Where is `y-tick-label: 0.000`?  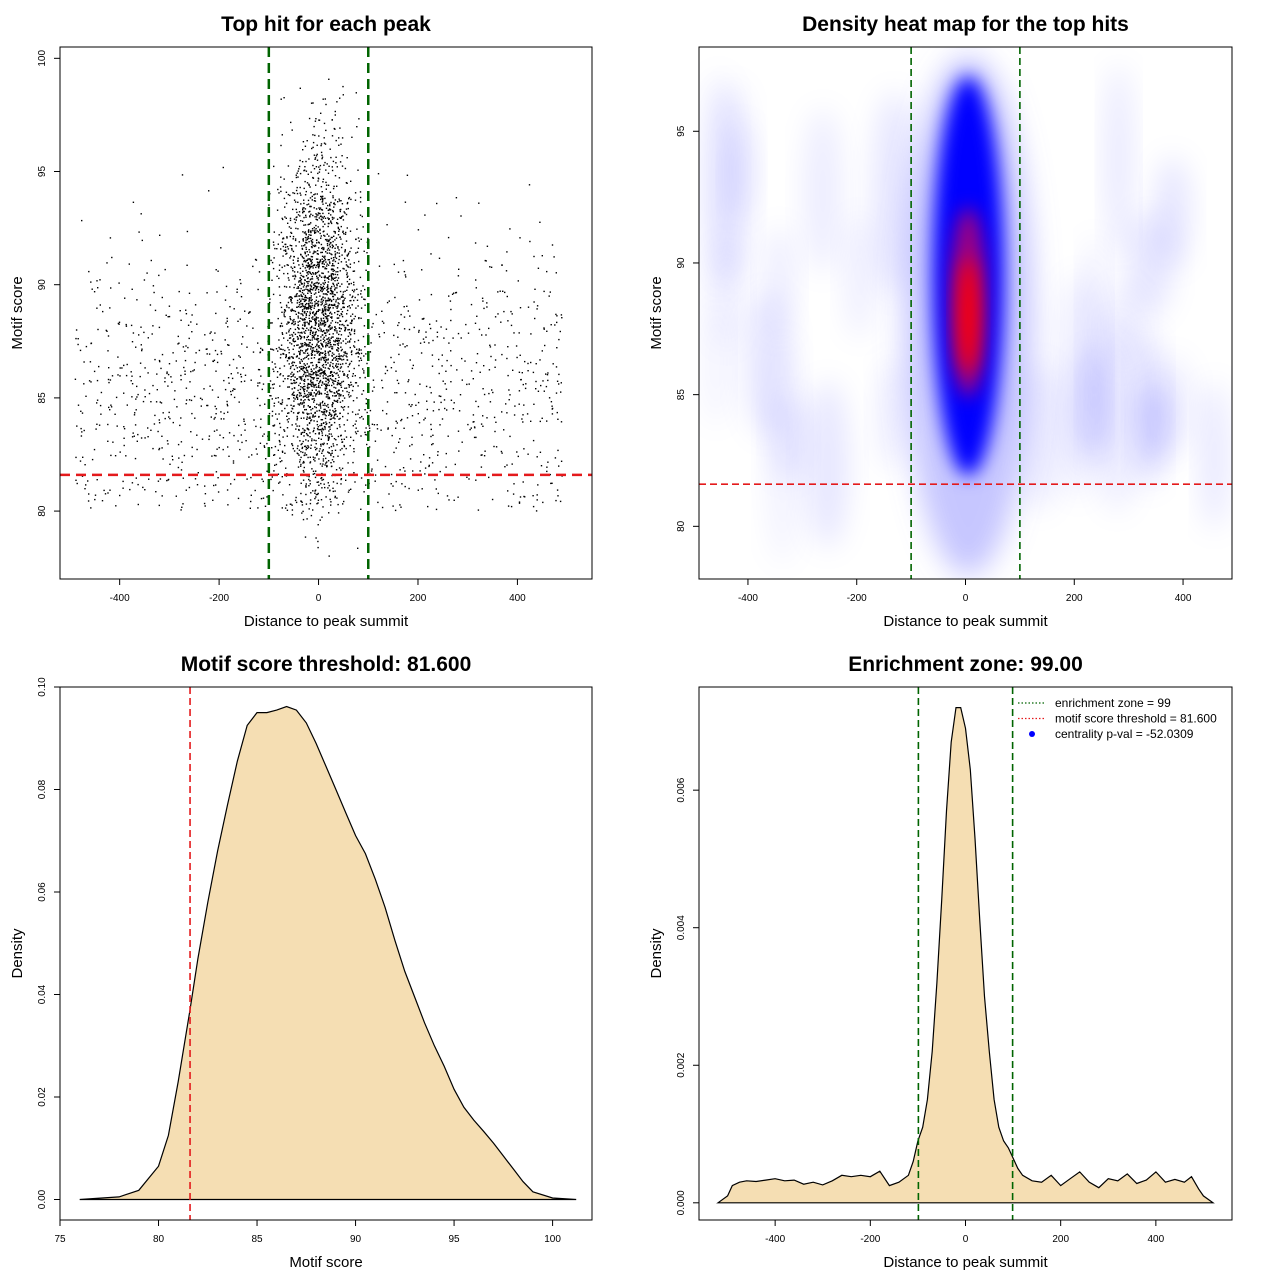 y-tick-label: 0.000 is located at coordinates (681, 1202).